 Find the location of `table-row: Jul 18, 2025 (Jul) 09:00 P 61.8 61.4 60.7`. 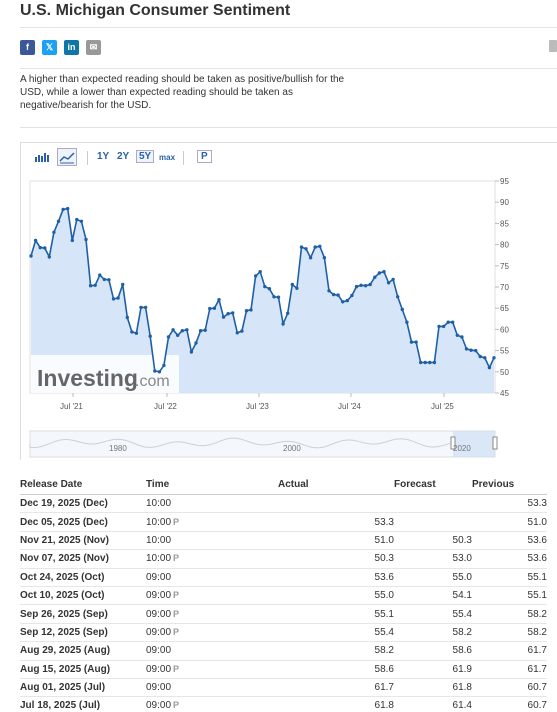

table-row: Jul 18, 2025 (Jul) 09:00 P 61.8 61.4 60.7 is located at coordinates (283, 704).